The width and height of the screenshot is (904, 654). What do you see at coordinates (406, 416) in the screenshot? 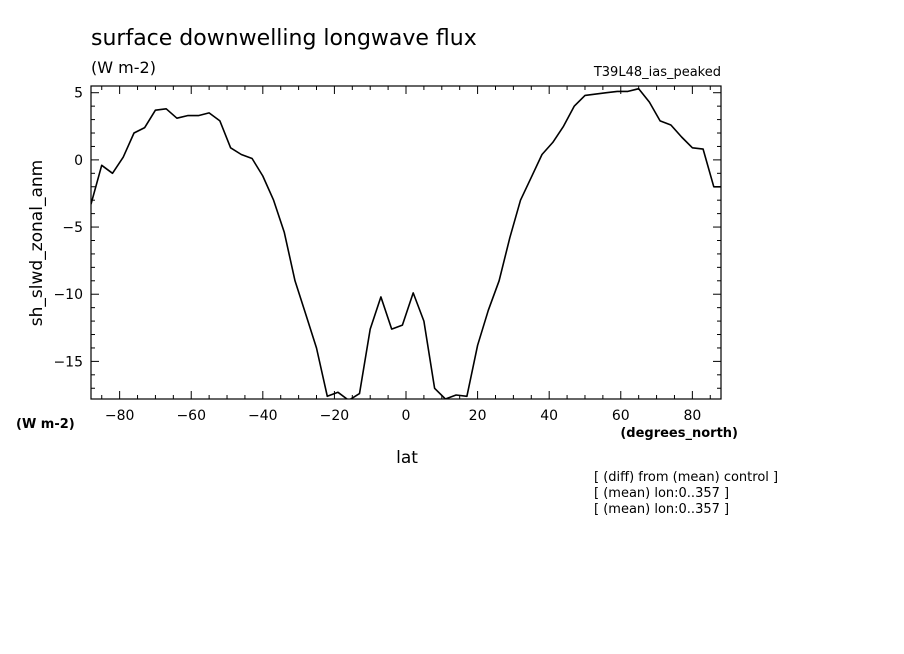
I see `x-tick-label: 0` at bounding box center [406, 416].